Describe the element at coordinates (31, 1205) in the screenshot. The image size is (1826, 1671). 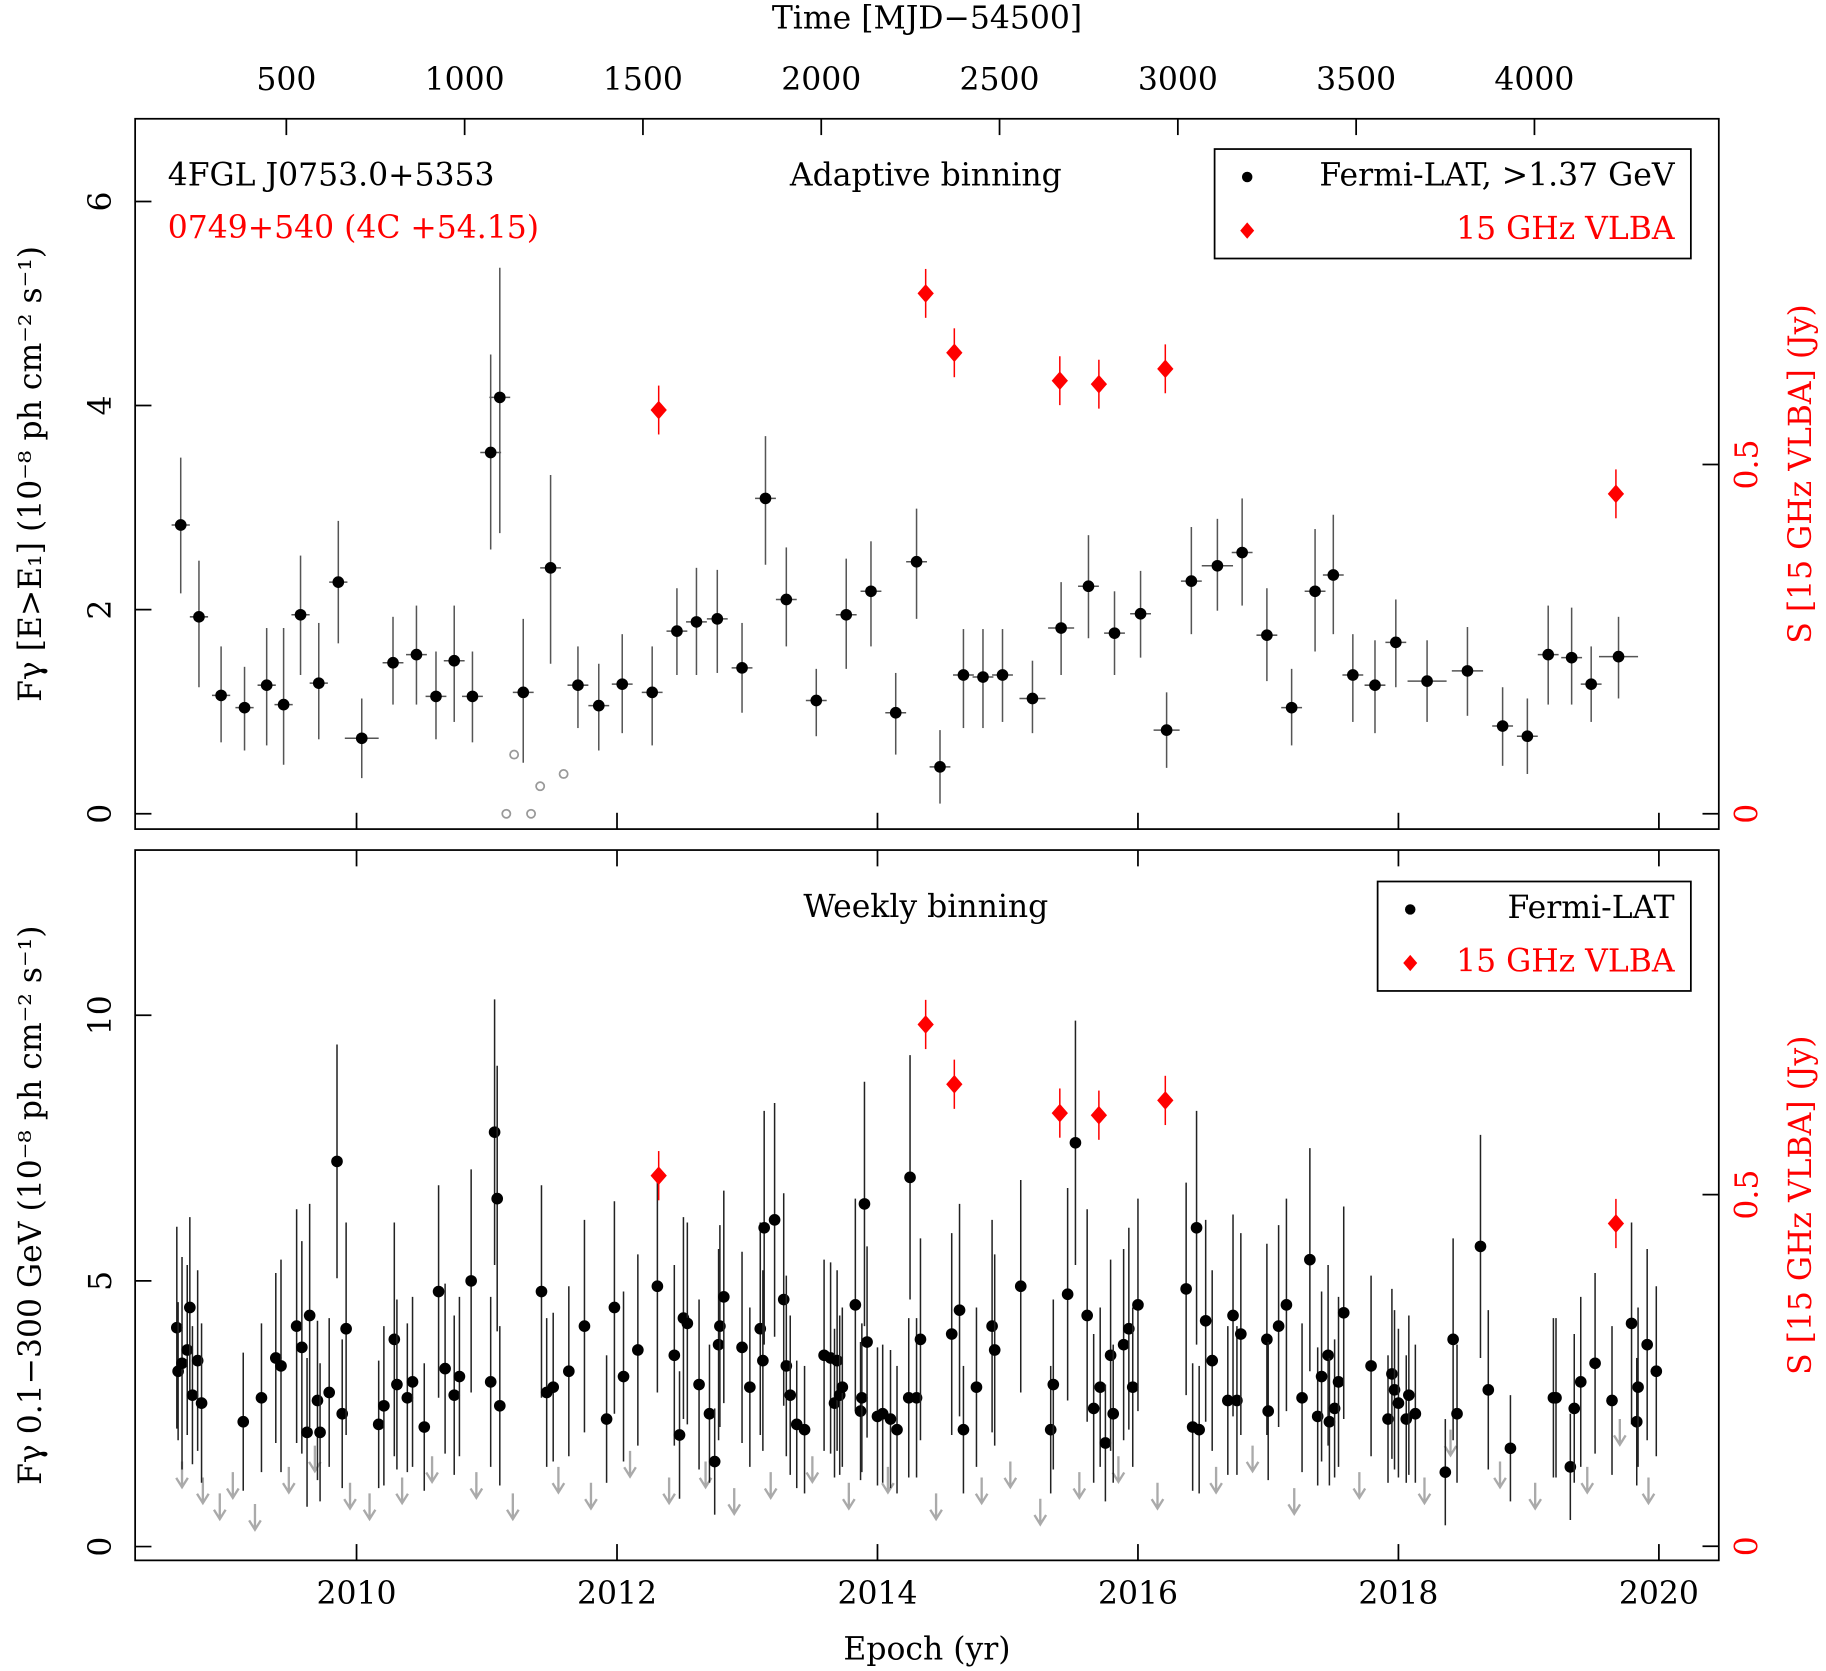
I see `y-axis-label: Fγ 0.1−300 GeV (10⁻⁸ ph cm⁻² s⁻¹)` at that location.